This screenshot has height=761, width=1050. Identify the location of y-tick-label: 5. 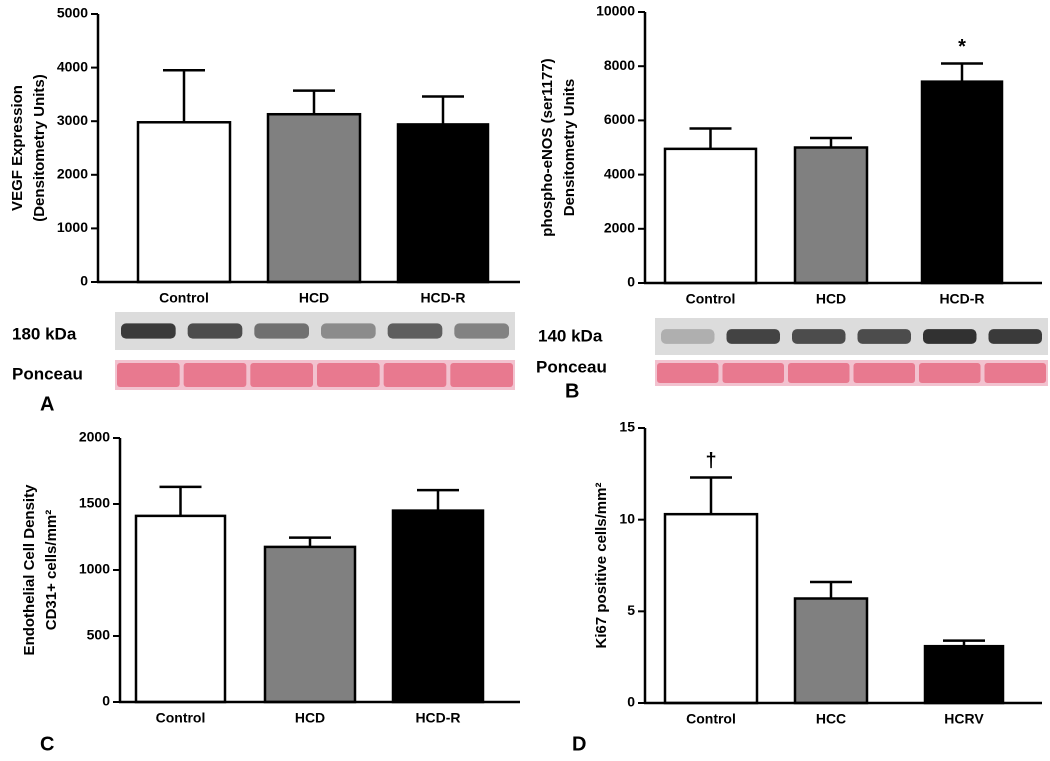
(631, 610).